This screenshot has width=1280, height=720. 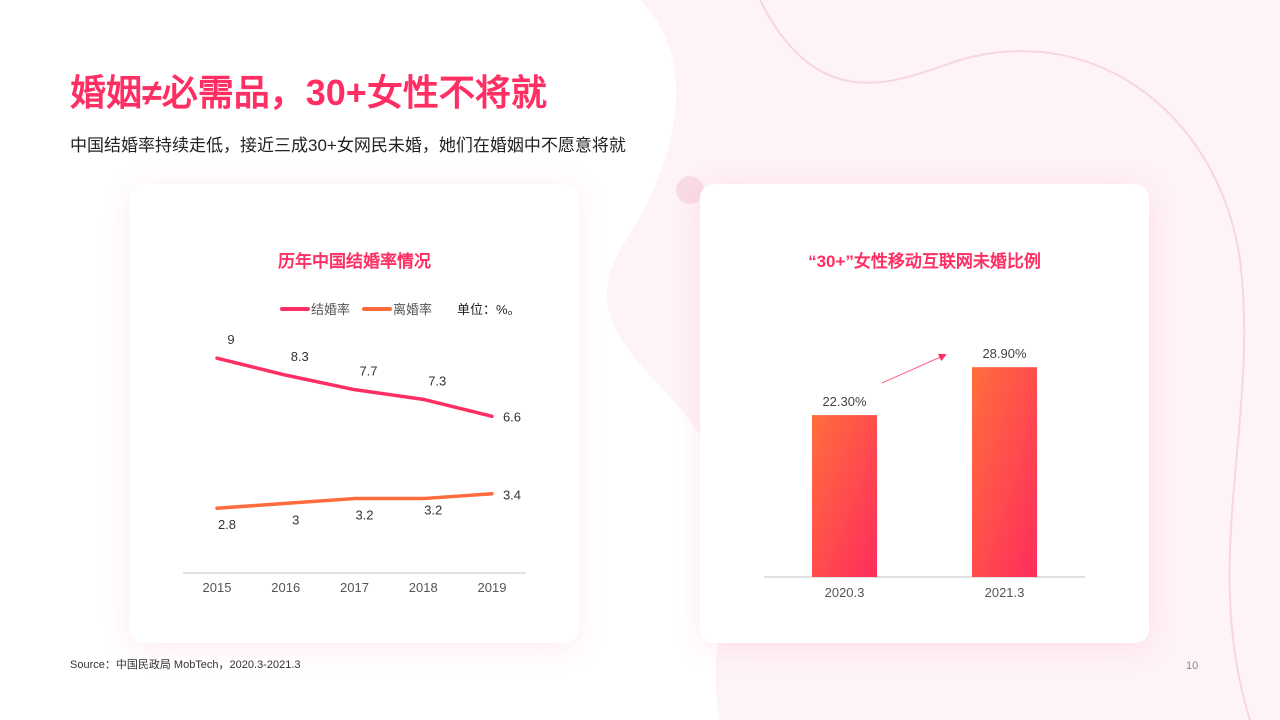 What do you see at coordinates (354, 587) in the screenshot?
I see `x-tick-label: 2017` at bounding box center [354, 587].